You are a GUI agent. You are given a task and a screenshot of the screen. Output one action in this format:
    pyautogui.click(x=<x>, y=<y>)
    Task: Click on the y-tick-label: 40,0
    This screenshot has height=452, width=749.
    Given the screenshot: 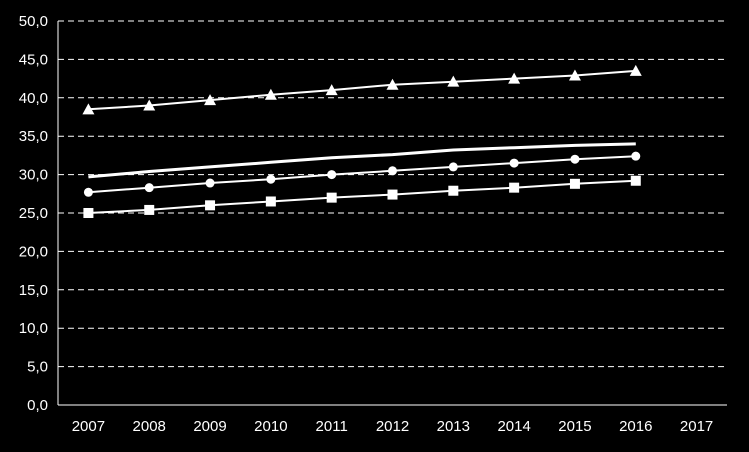 What is the action you would take?
    pyautogui.click(x=33, y=98)
    